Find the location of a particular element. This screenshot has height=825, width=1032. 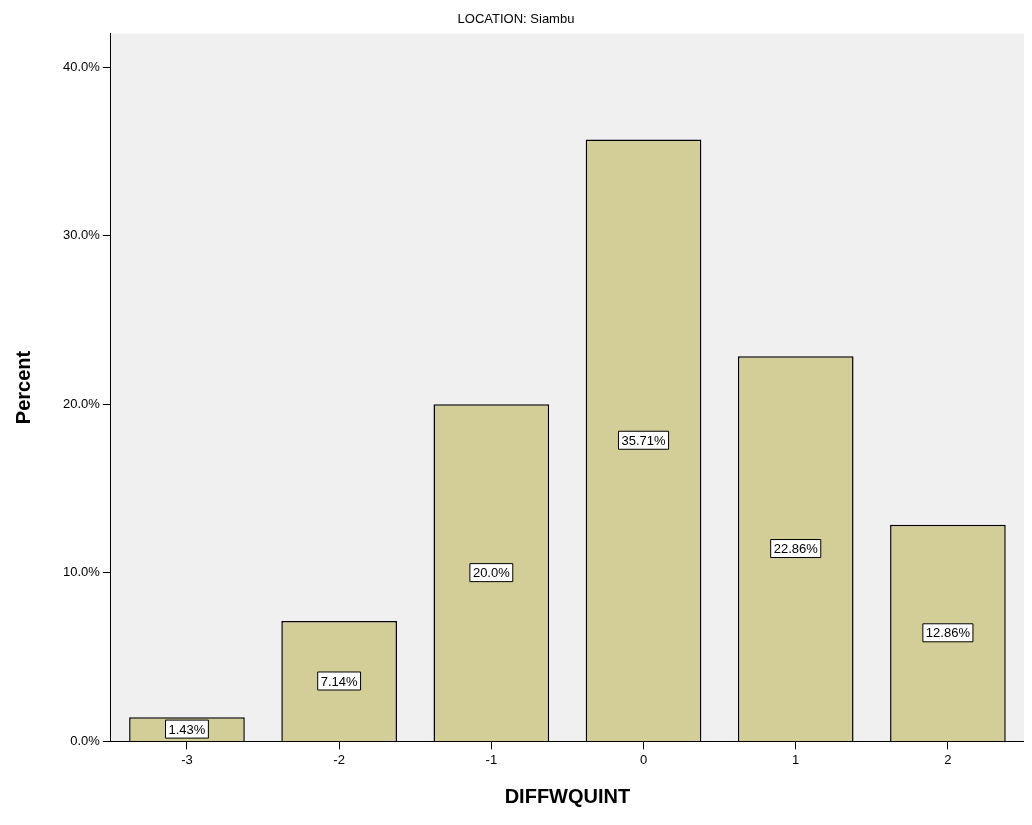

y-tick-label: 20.0% is located at coordinates (81, 403).